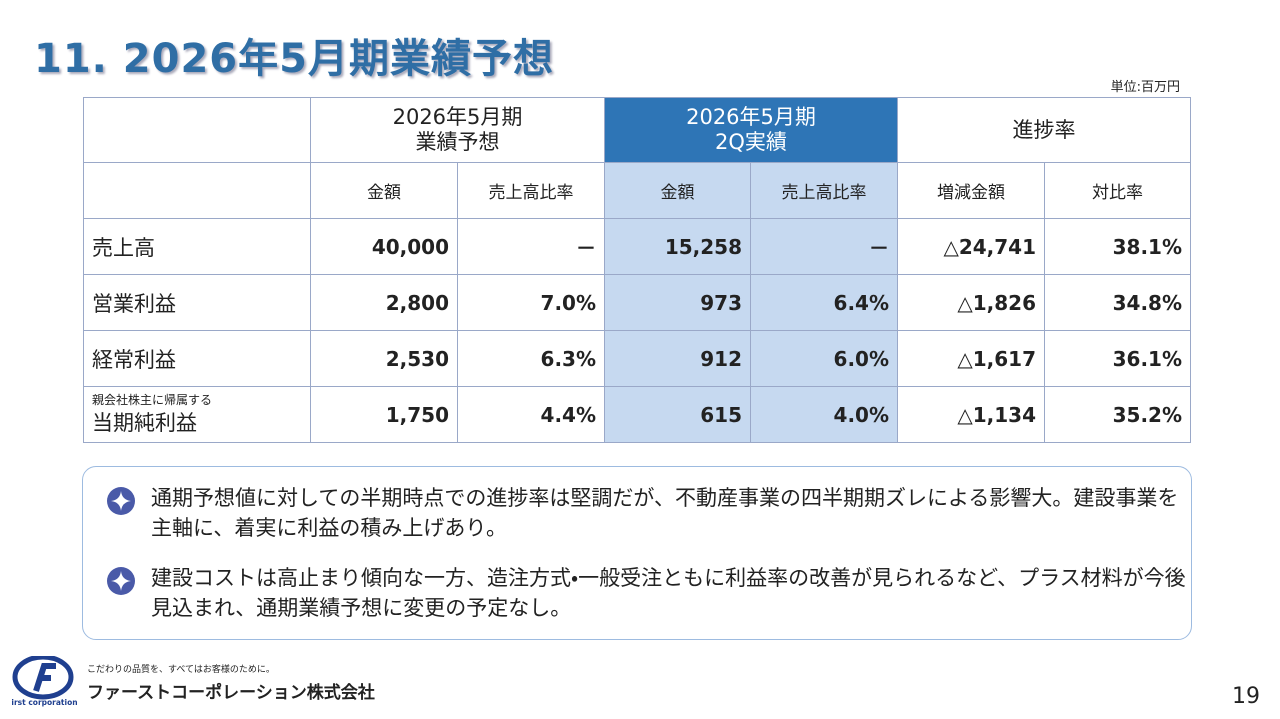  I want to click on cell: 35.2%, so click(1117, 414).